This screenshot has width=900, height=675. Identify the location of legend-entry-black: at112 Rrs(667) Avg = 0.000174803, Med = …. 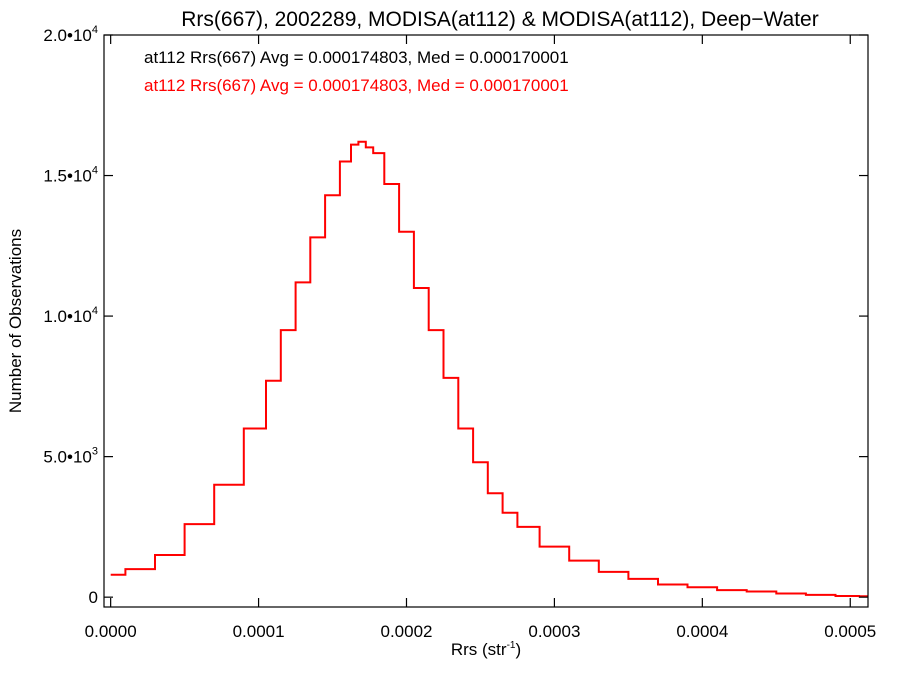
(356, 57).